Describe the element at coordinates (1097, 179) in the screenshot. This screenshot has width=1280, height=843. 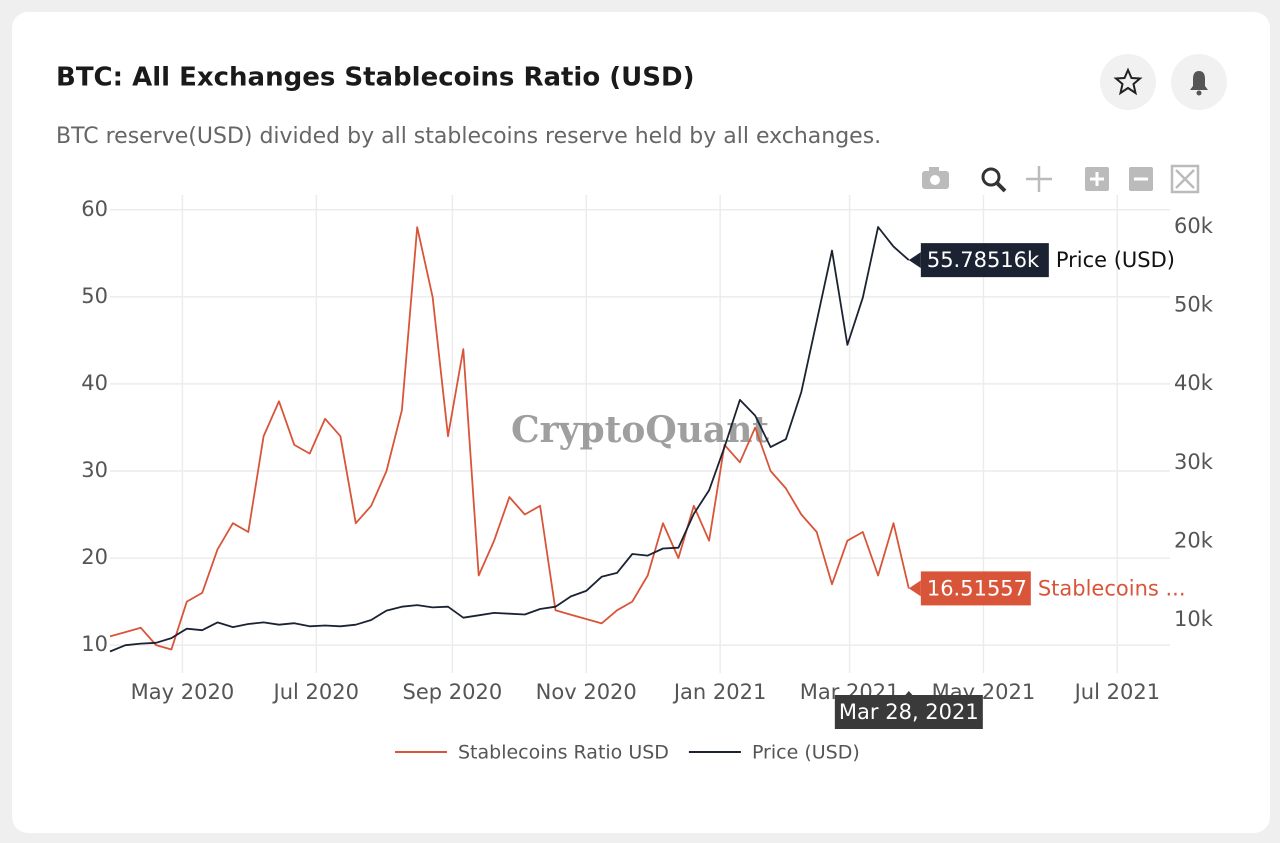
I see `zoom-in-button` at that location.